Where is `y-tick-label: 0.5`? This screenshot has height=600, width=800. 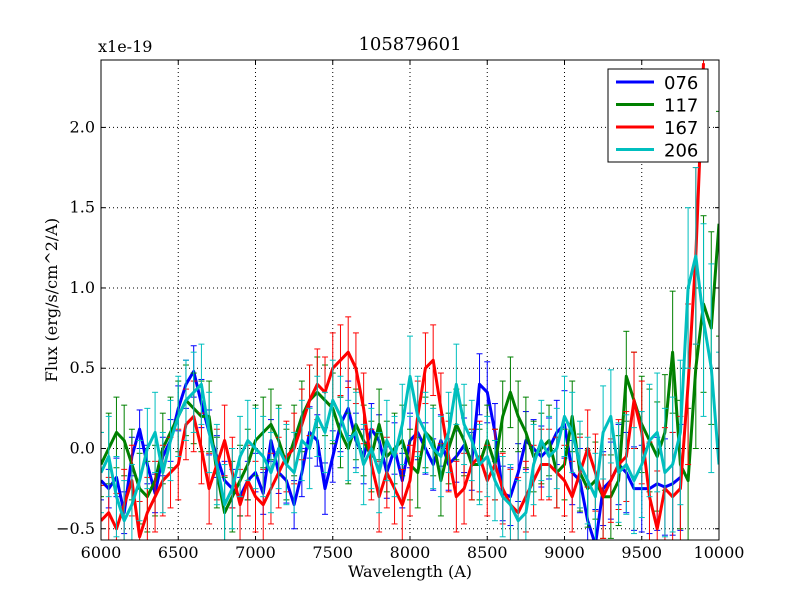 y-tick-label: 0.5 is located at coordinates (82, 367).